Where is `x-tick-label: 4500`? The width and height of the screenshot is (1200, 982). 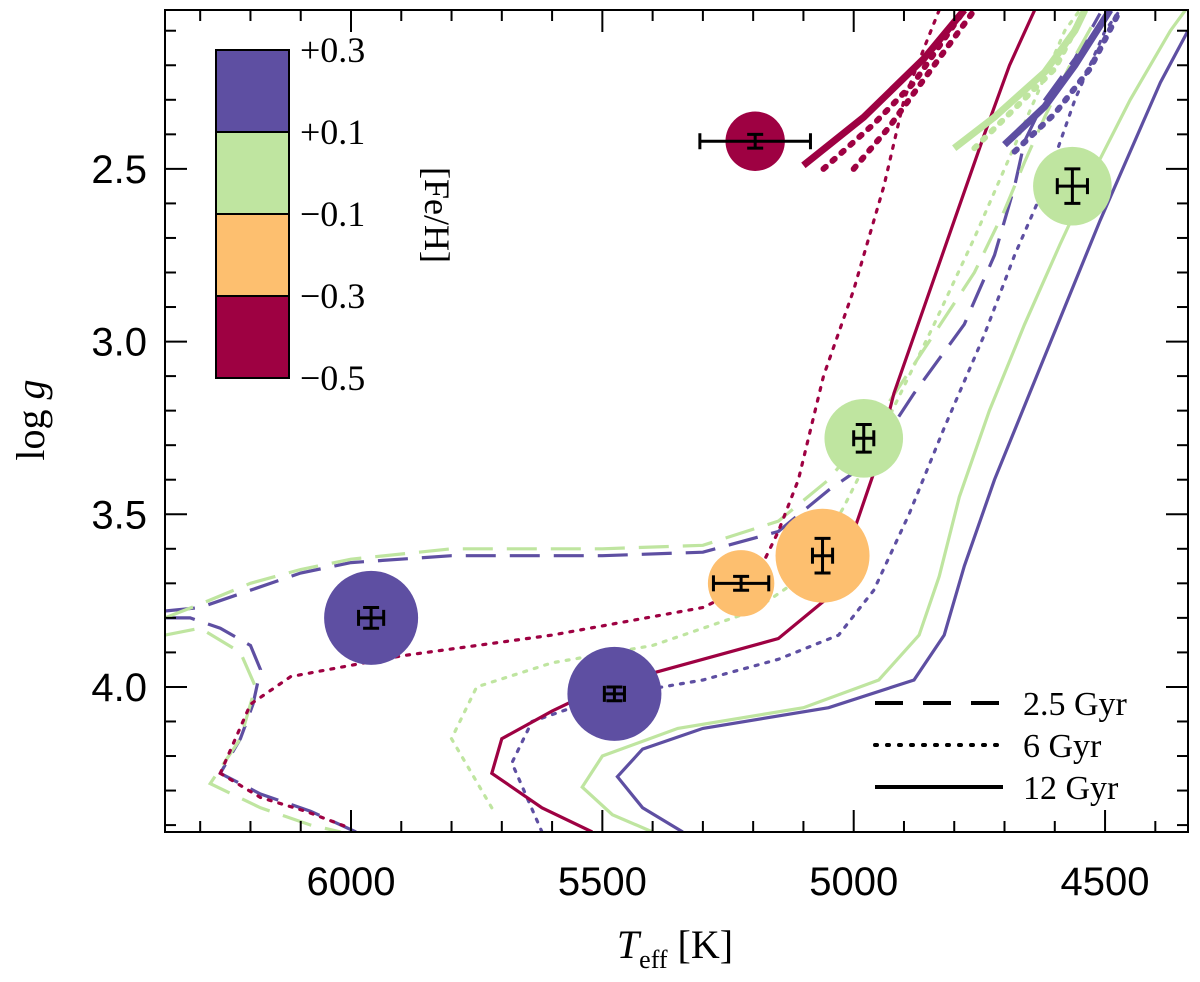 x-tick-label: 4500 is located at coordinates (1105, 882).